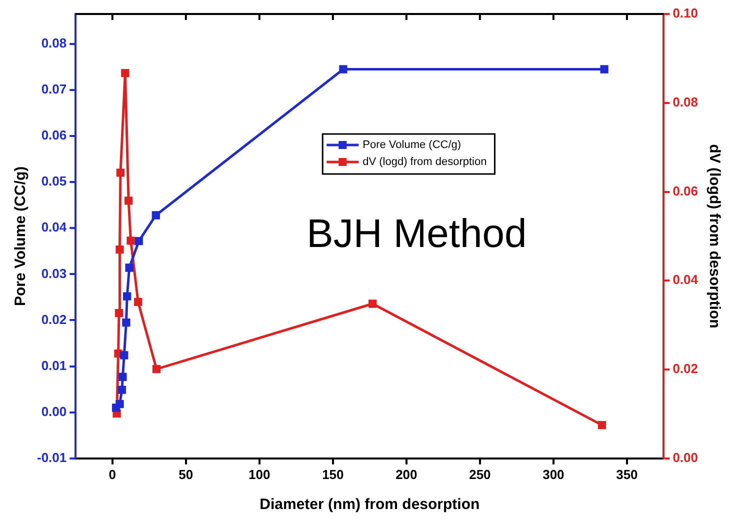 The image size is (737, 526). I want to click on x-tick-label: 200, so click(407, 474).